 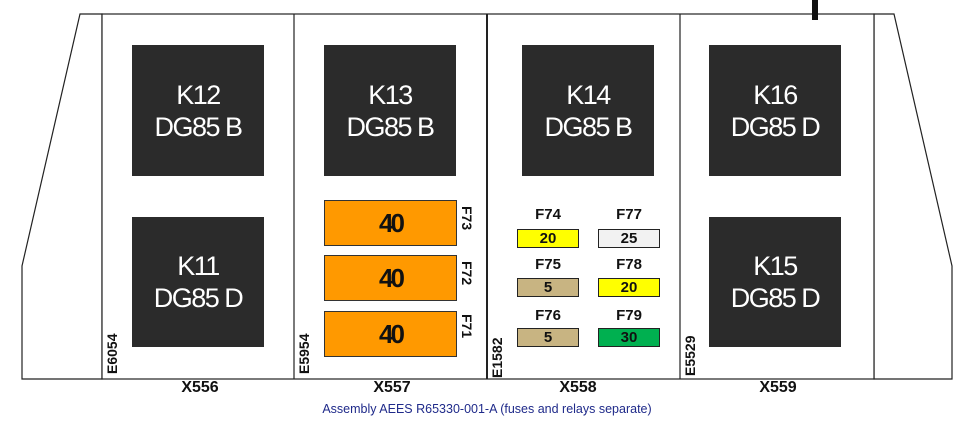 I want to click on fuse-f71-label: F71, so click(x=467, y=326).